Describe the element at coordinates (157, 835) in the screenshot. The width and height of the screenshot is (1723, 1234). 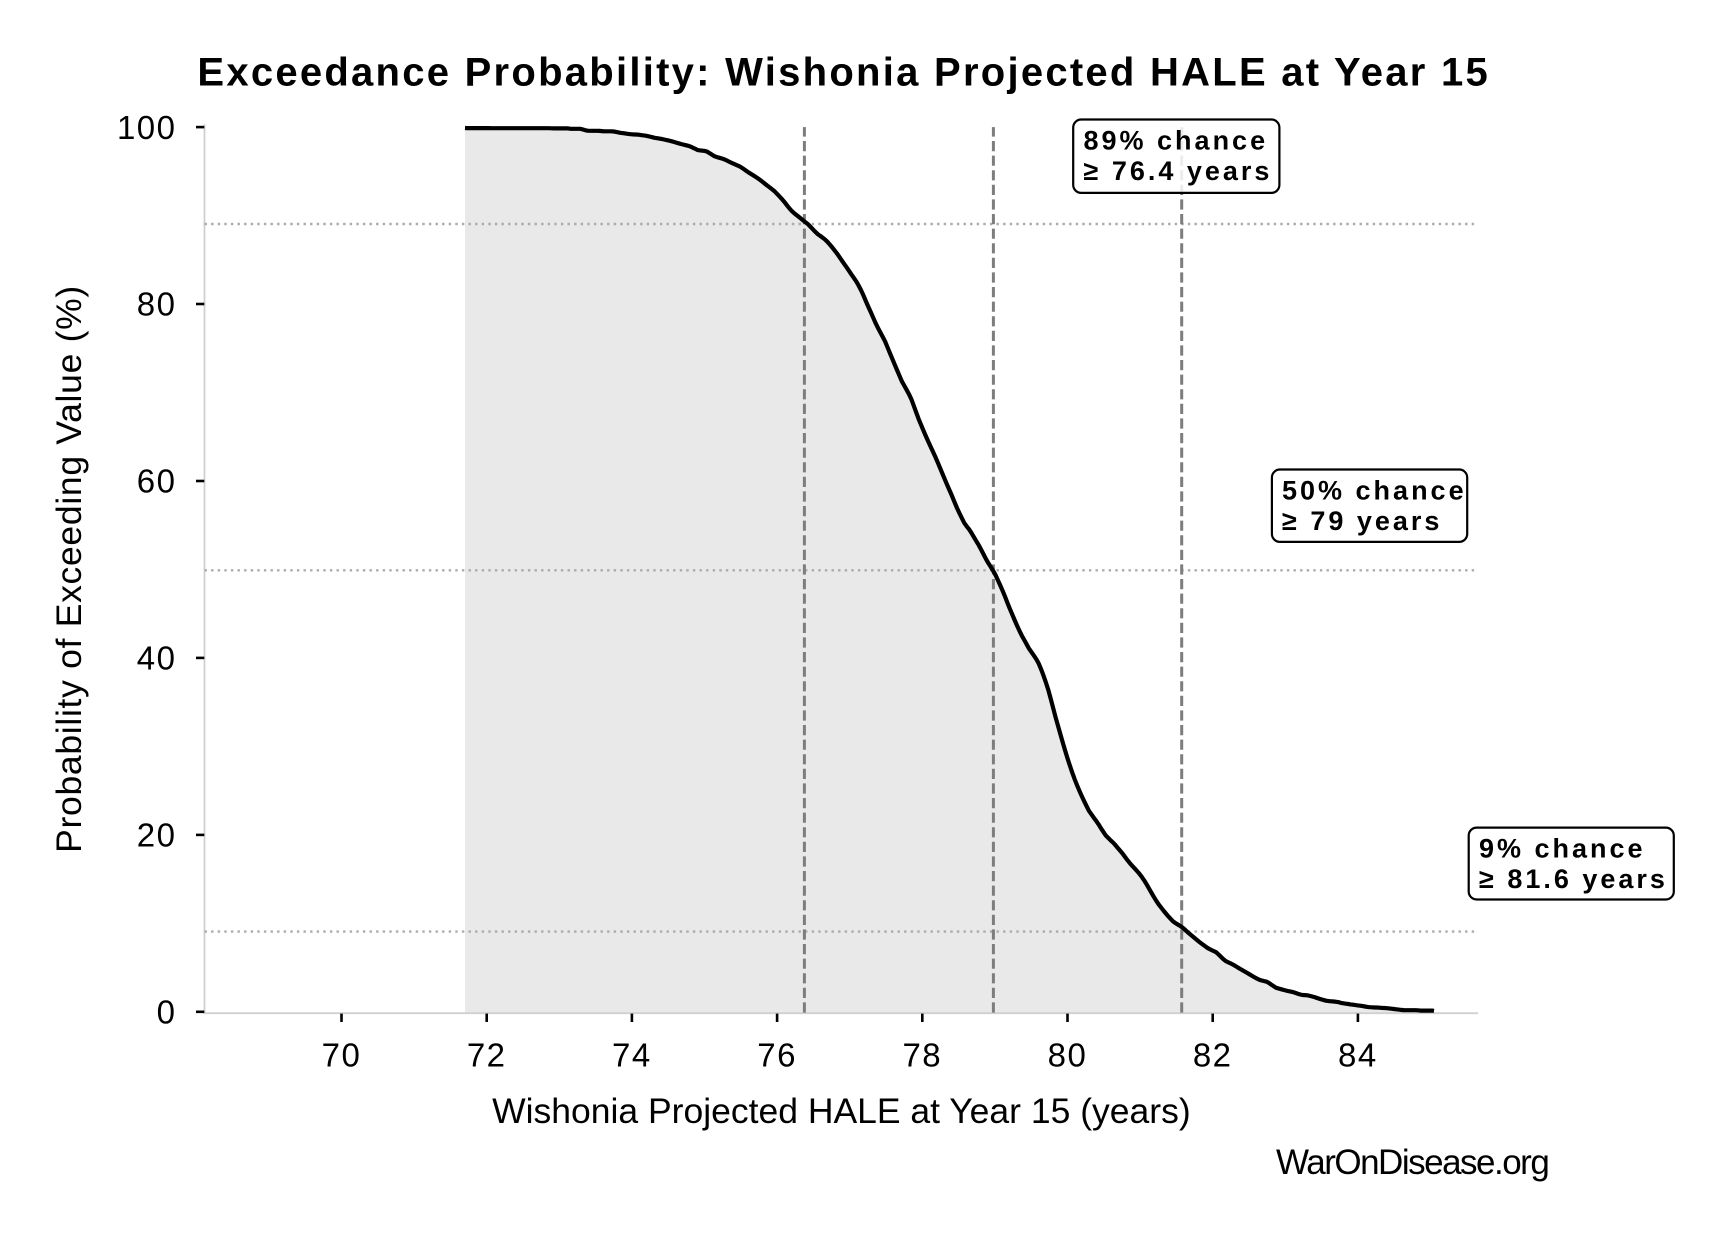
I see `svg-text: 20` at that location.